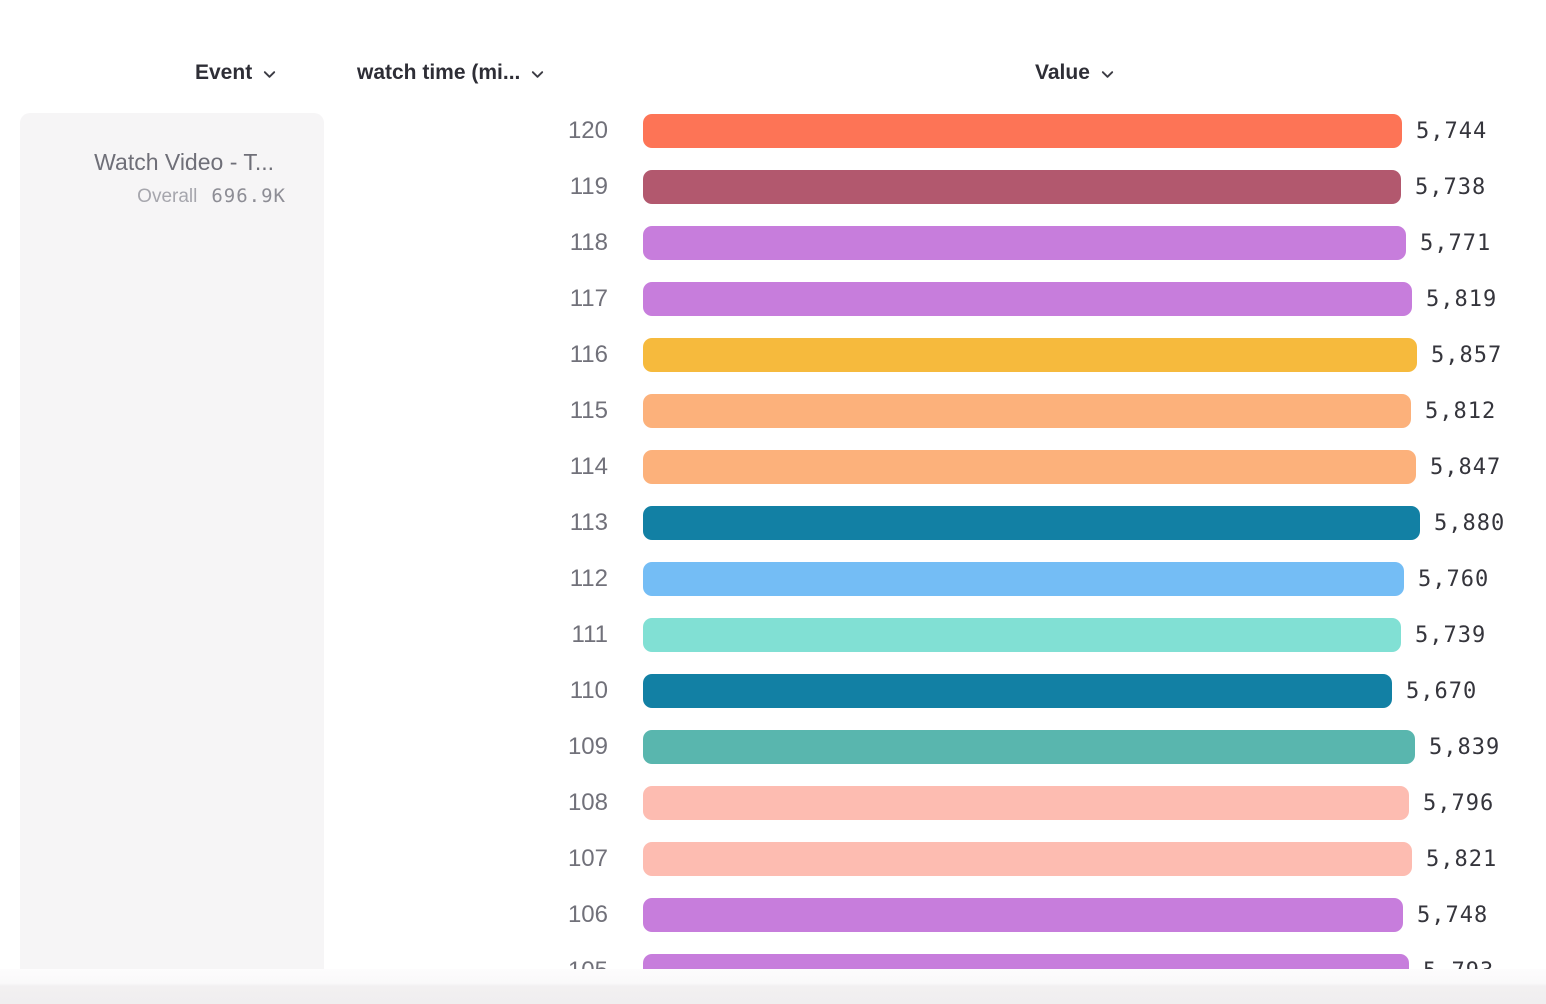 Image resolution: width=1546 pixels, height=1004 pixels. I want to click on chart-row: 118 5,771, so click(773, 243).